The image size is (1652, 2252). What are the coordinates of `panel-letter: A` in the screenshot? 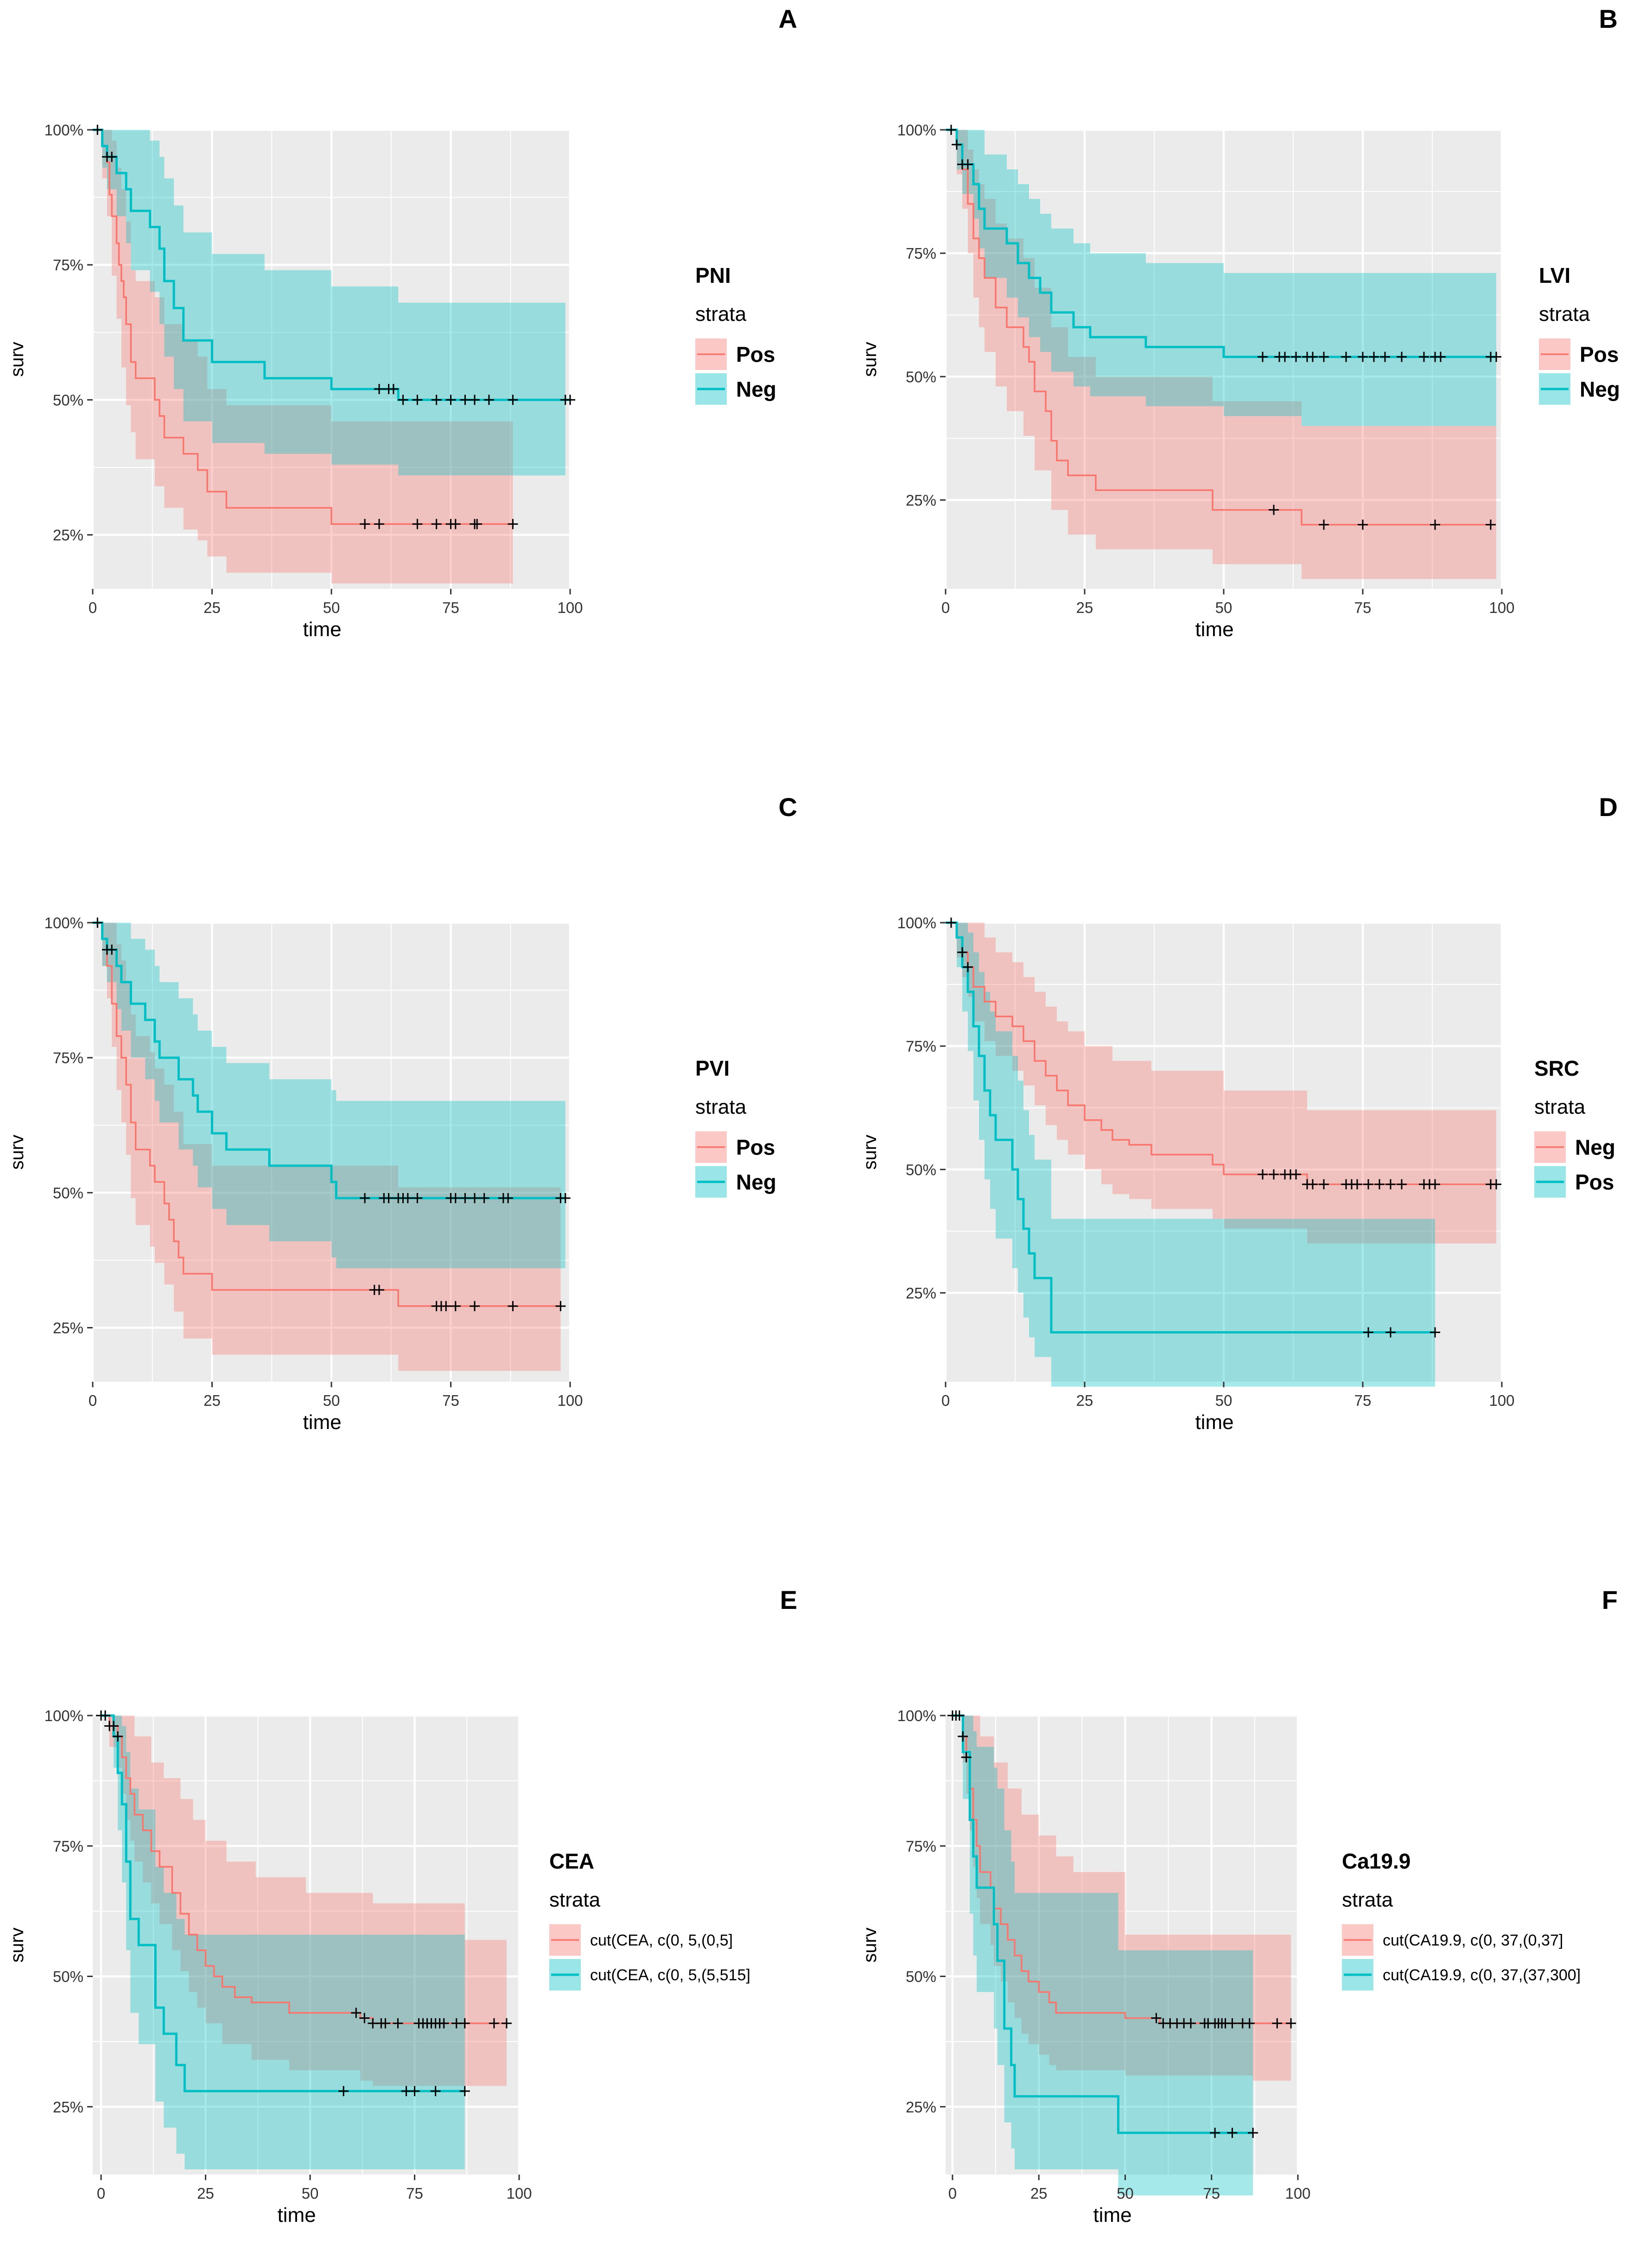 It's located at (788, 18).